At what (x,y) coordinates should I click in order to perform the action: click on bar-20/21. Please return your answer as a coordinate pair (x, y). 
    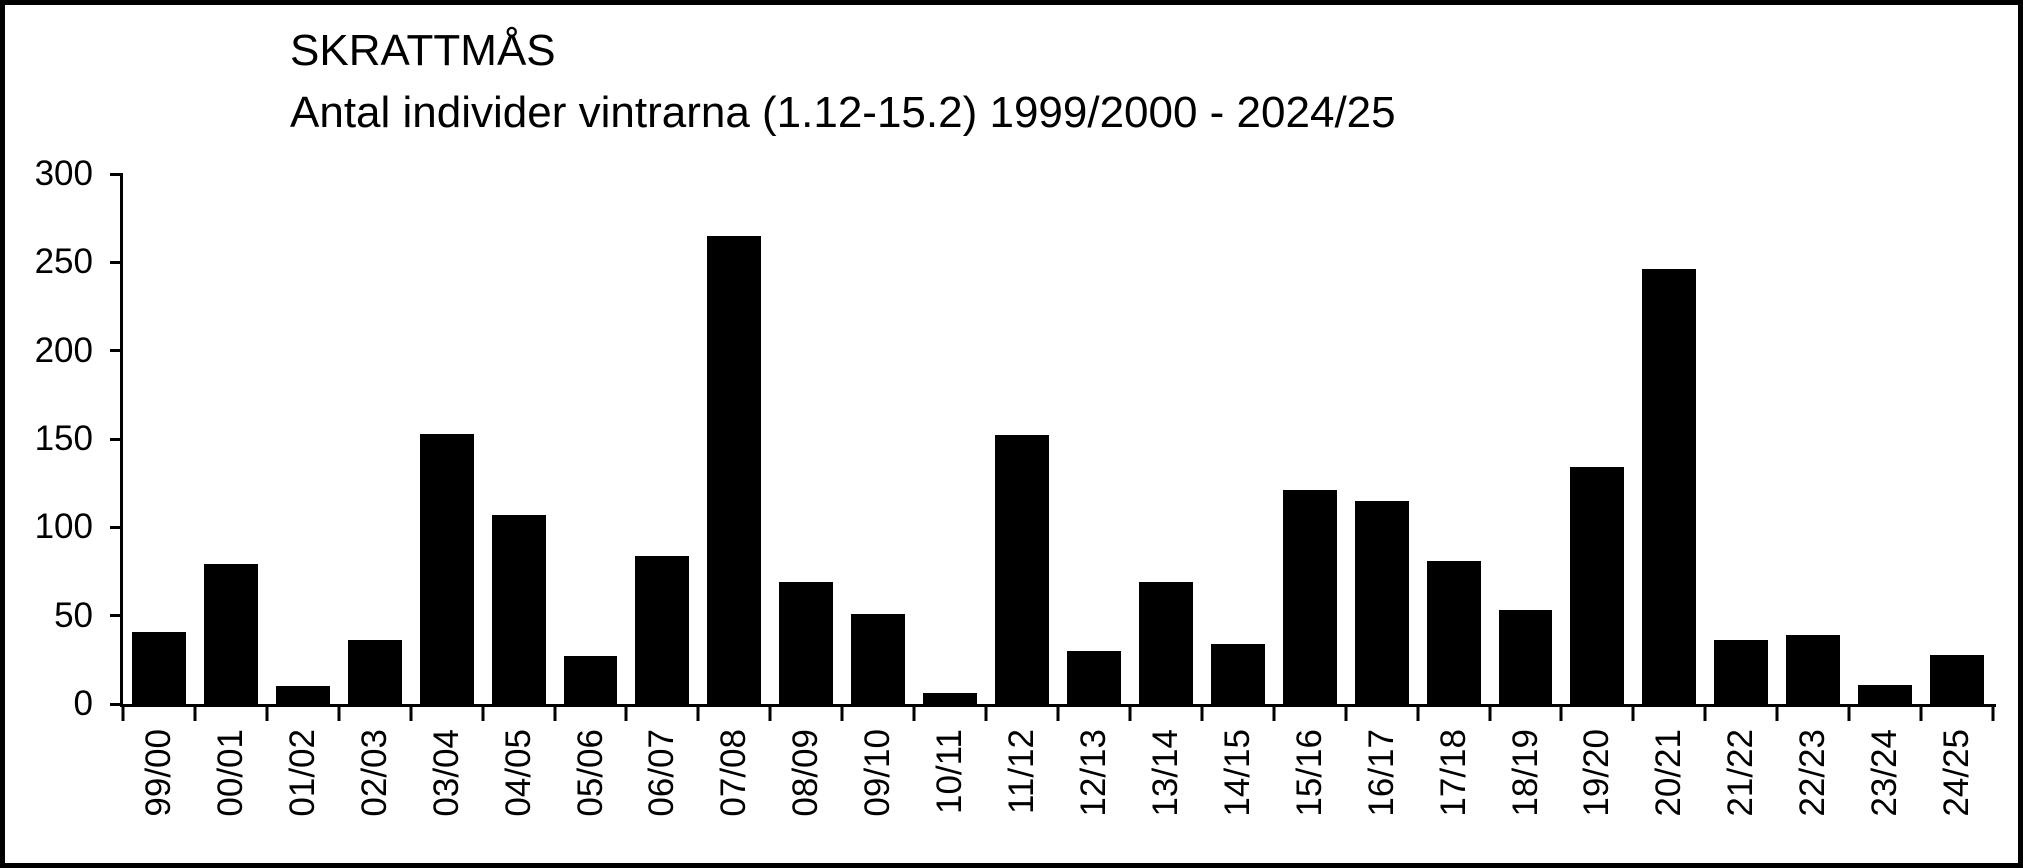
    Looking at the image, I should click on (1669, 486).